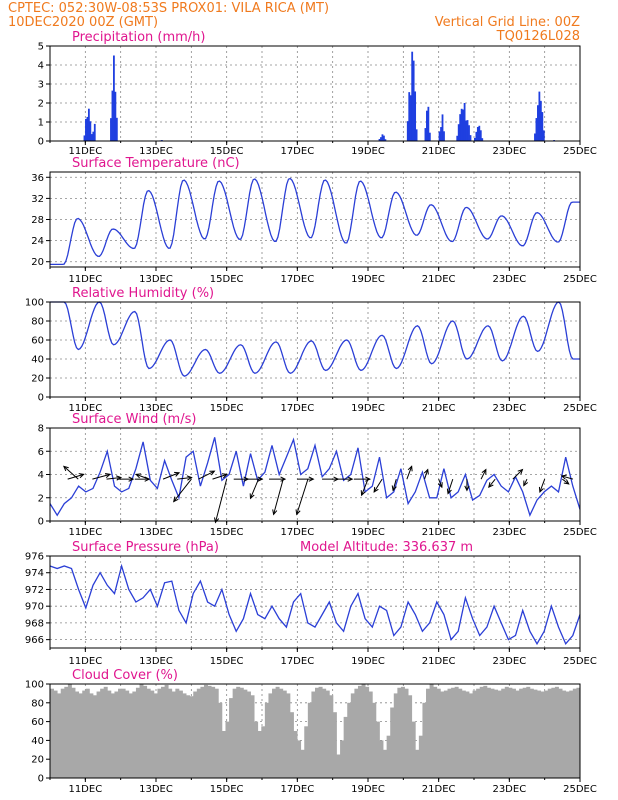 The image size is (618, 800). Describe the element at coordinates (34, 607) in the screenshot. I see `y-tick-label: 970` at that location.